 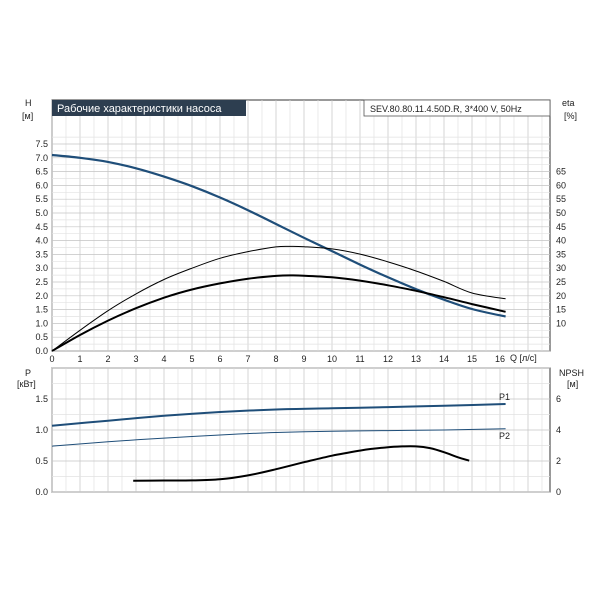 What do you see at coordinates (41, 172) in the screenshot?
I see `y-tick-label: 6.5` at bounding box center [41, 172].